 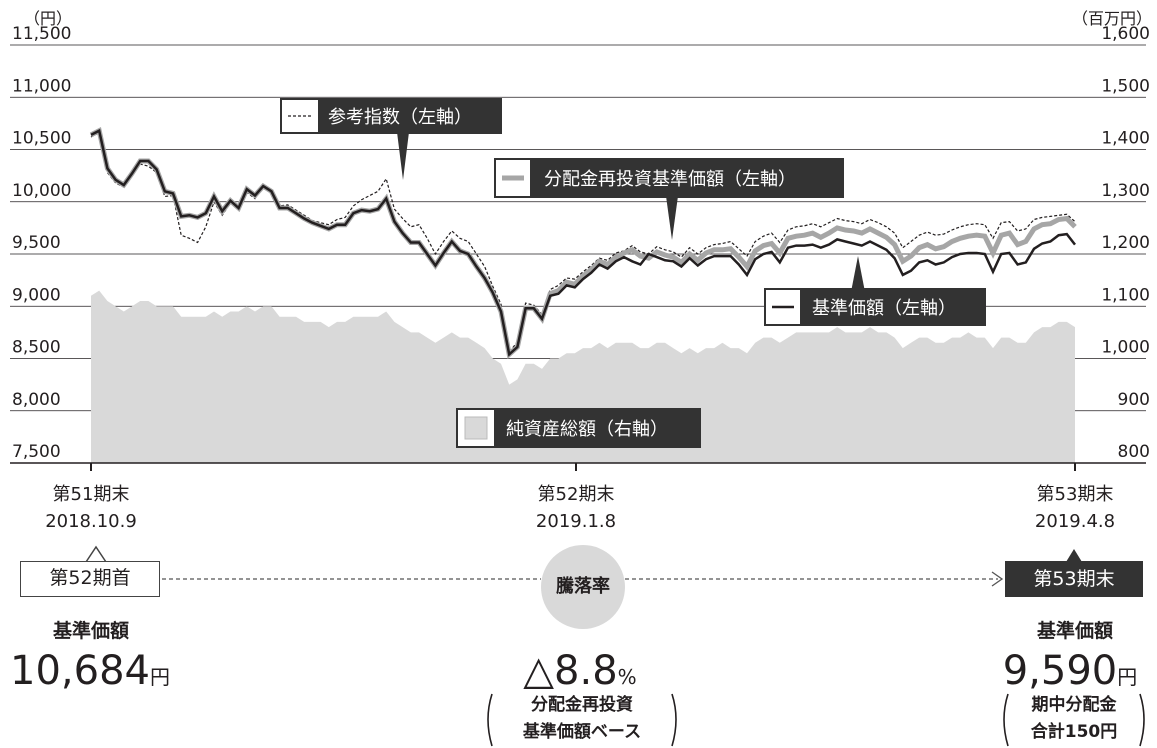 What do you see at coordinates (582, 705) in the screenshot?
I see `change-note-line1: 分配金再投資` at bounding box center [582, 705].